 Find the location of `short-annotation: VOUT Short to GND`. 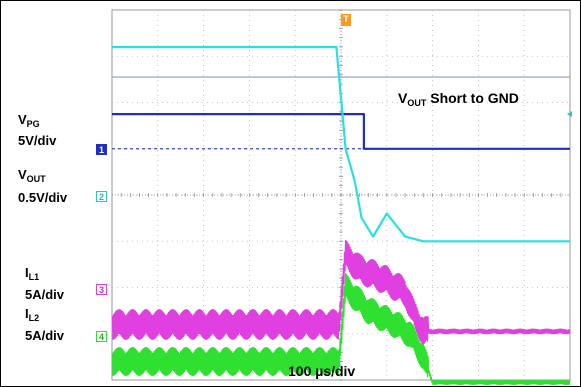

short-annotation: VOUT Short to GND is located at coordinates (458, 99).